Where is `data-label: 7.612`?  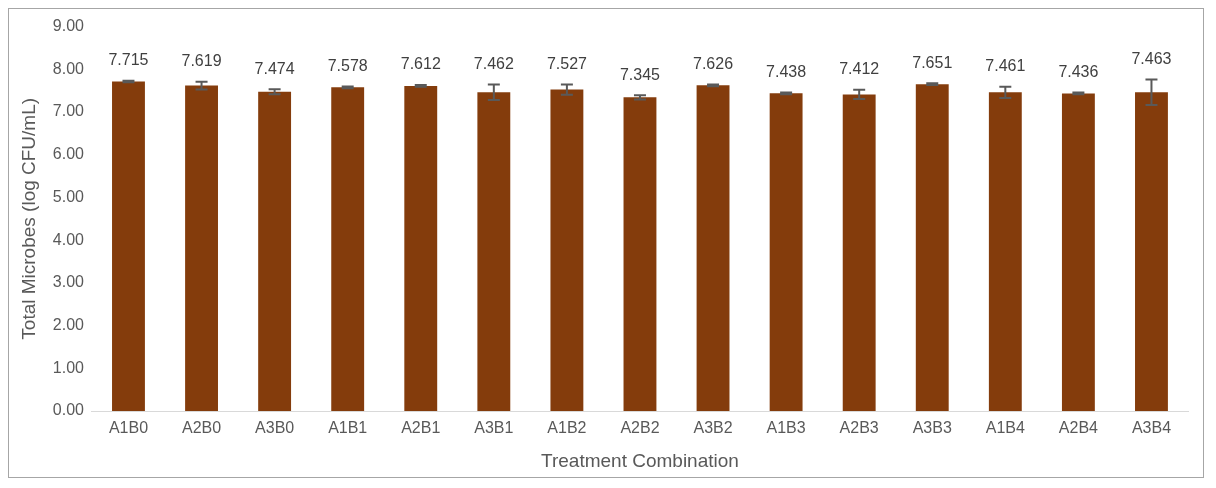 data-label: 7.612 is located at coordinates (420, 64).